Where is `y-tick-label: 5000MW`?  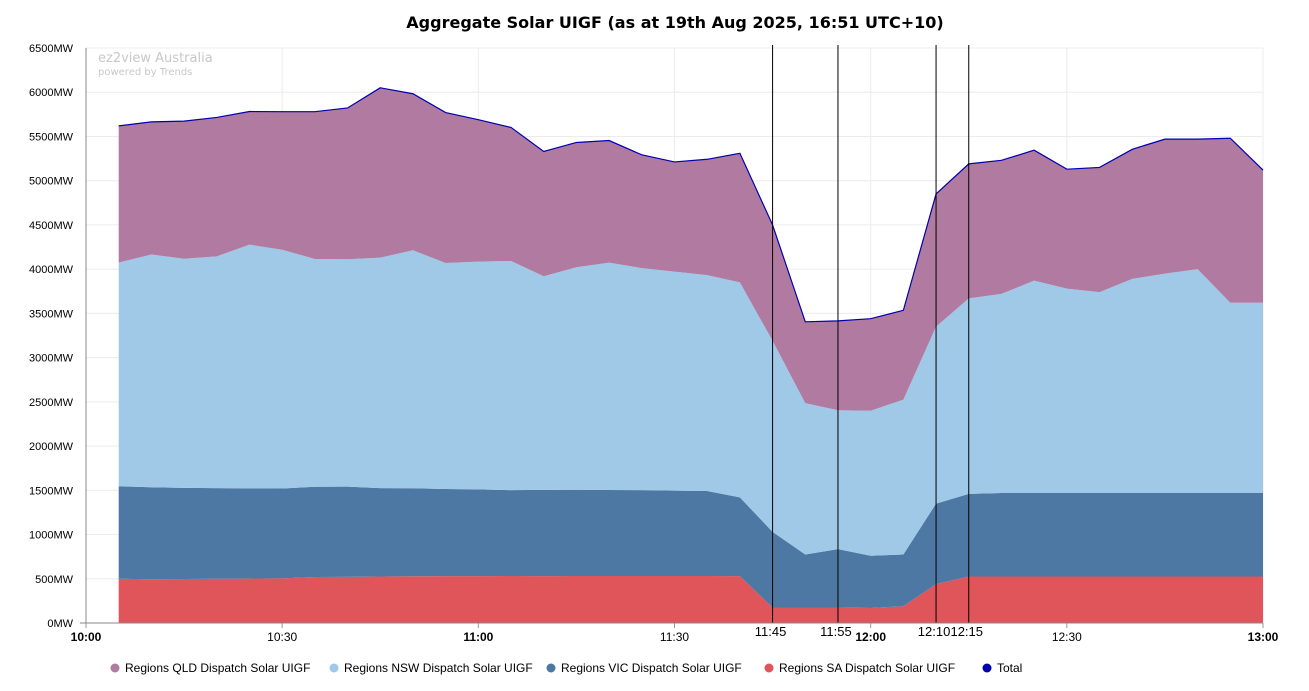 y-tick-label: 5000MW is located at coordinates (51, 182).